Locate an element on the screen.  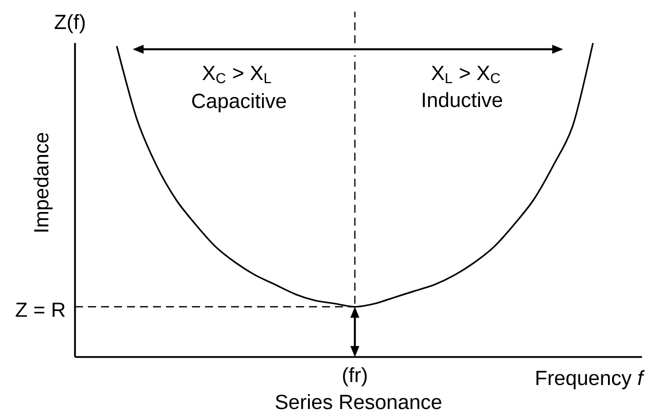
text: (fr) is located at coordinates (355, 376).